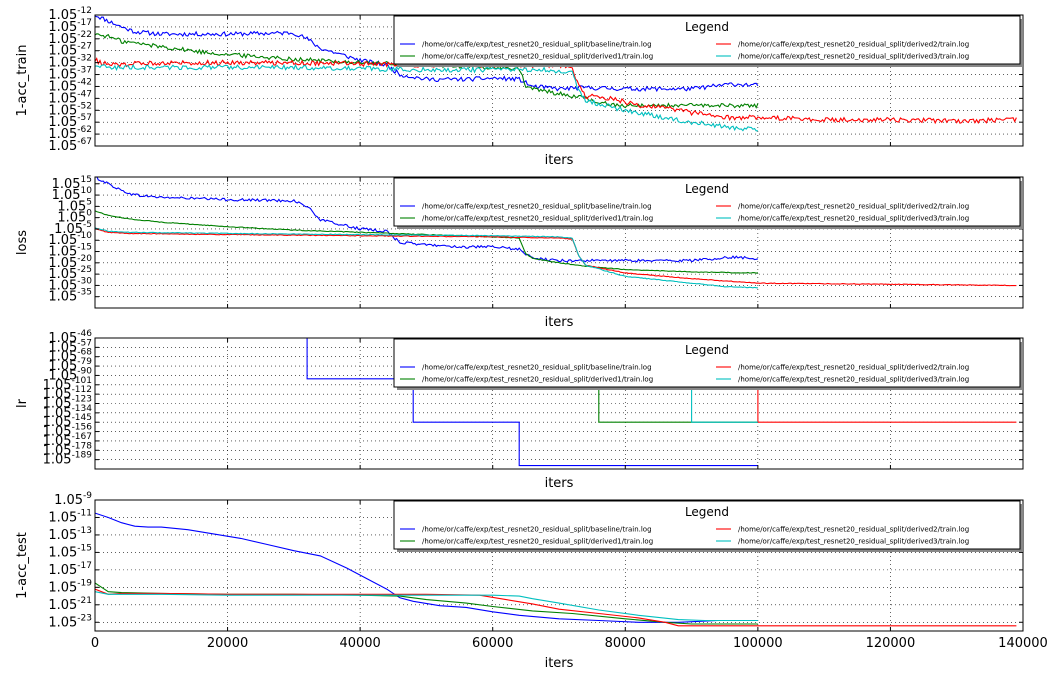 Image resolution: width=1060 pixels, height=682 pixels. Describe the element at coordinates (70, 356) in the screenshot. I see `y-tick-label: 1.05-68` at that location.